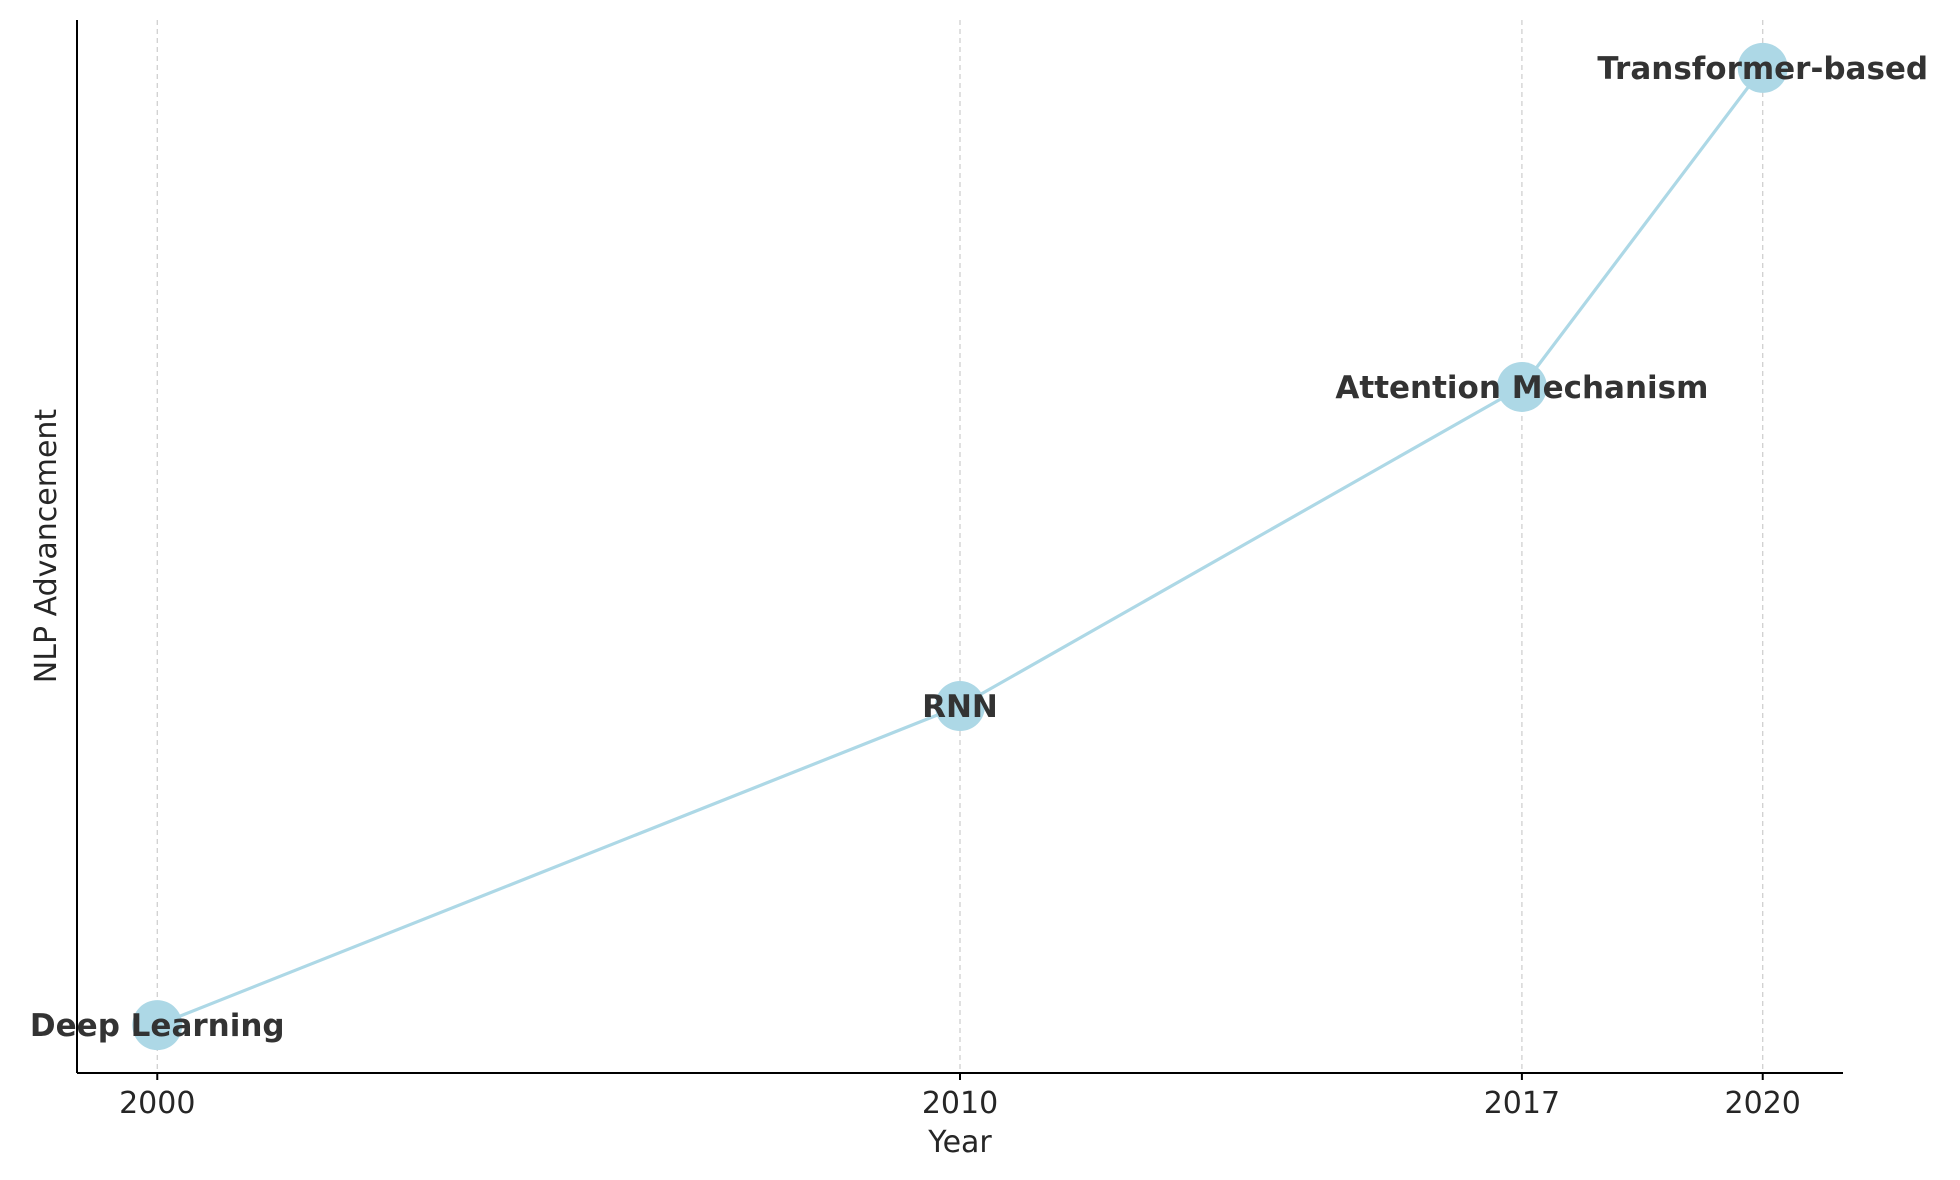 The width and height of the screenshot is (1960, 1180). I want to click on data-point-label: Deep Learning, so click(157, 1026).